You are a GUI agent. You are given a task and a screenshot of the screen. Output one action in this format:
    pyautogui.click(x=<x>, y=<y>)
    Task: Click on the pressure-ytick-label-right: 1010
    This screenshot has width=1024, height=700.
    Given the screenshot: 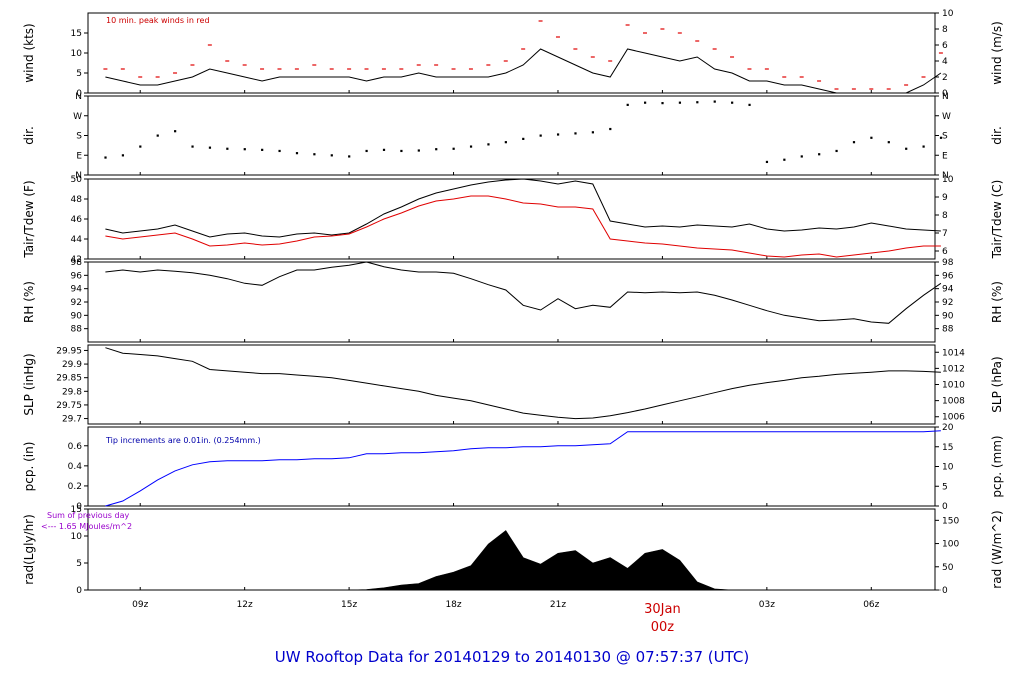 What is the action you would take?
    pyautogui.click(x=953, y=386)
    